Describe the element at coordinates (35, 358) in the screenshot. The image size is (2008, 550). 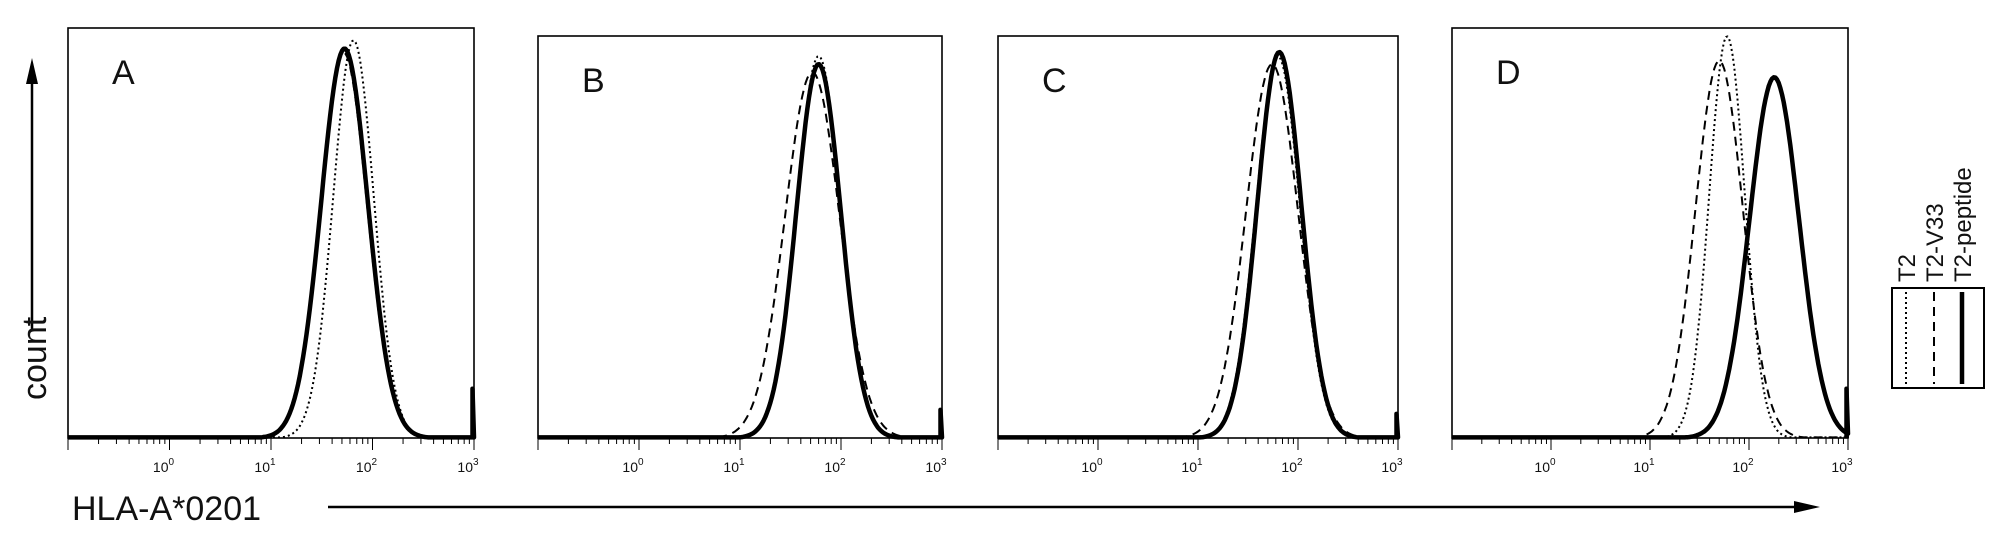
I see `y-axis-title: count` at that location.